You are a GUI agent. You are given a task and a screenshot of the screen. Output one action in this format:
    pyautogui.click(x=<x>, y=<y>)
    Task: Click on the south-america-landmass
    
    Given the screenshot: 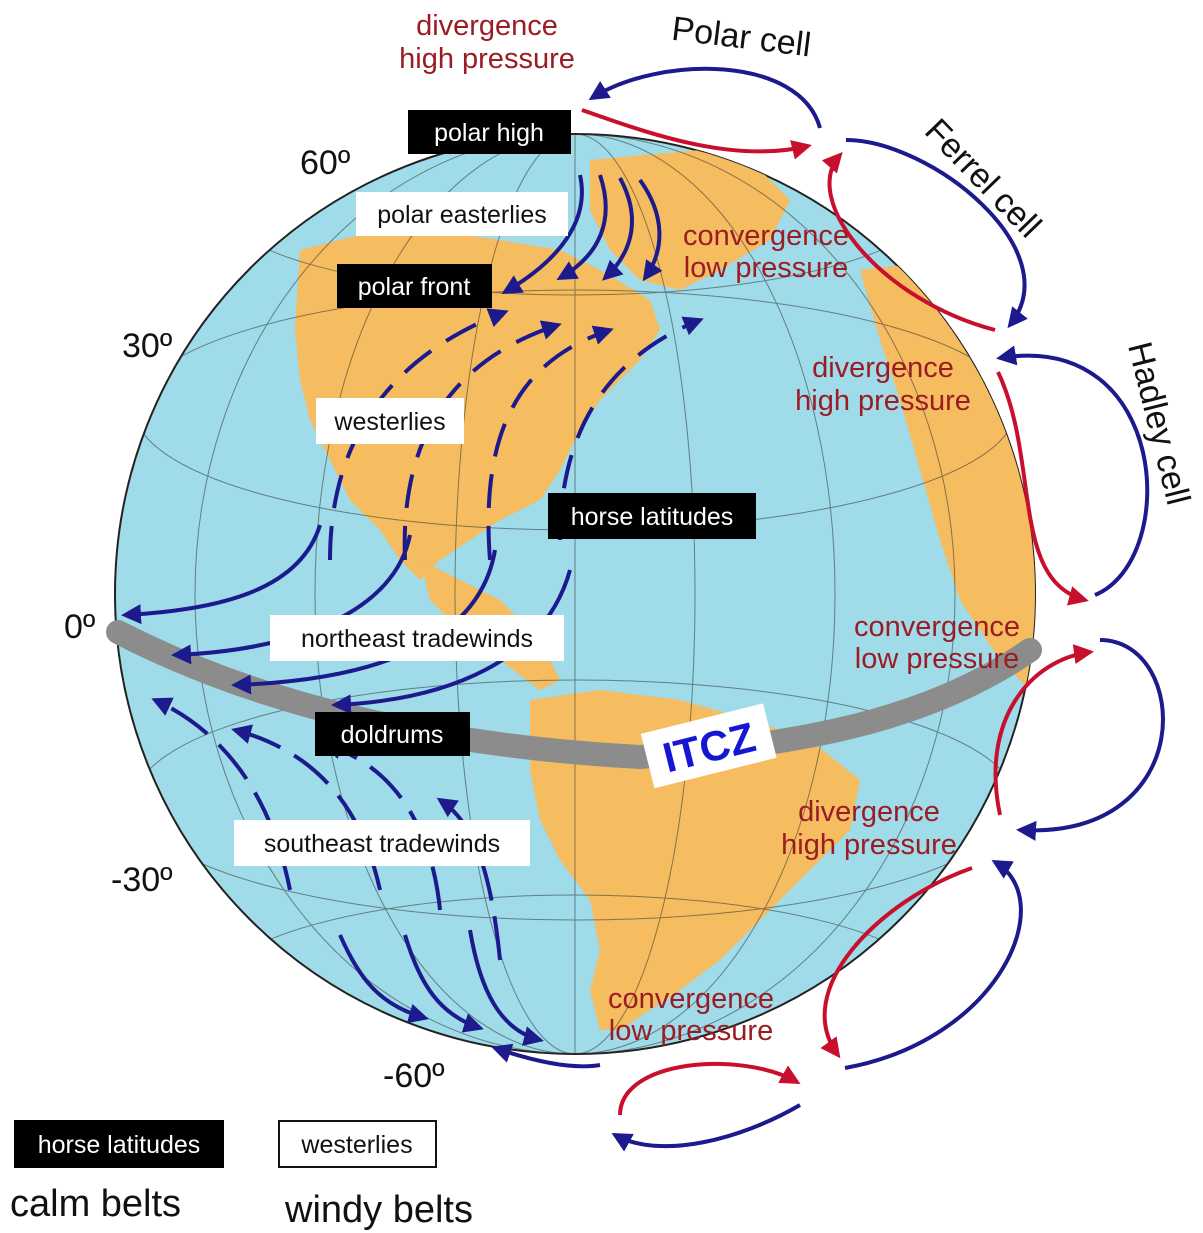 What is the action you would take?
    pyautogui.click(x=695, y=860)
    